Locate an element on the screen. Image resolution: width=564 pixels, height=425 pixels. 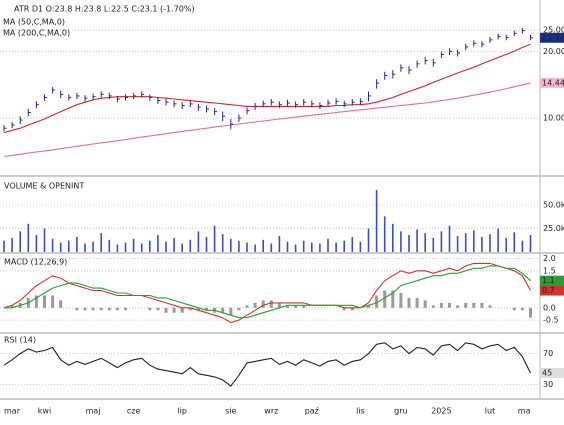
panel-title: RSI (14) is located at coordinates (20, 340).